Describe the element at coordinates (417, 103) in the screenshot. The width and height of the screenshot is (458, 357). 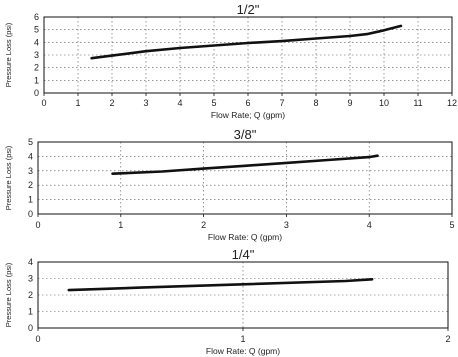
I see `x-tick-label: 11` at that location.